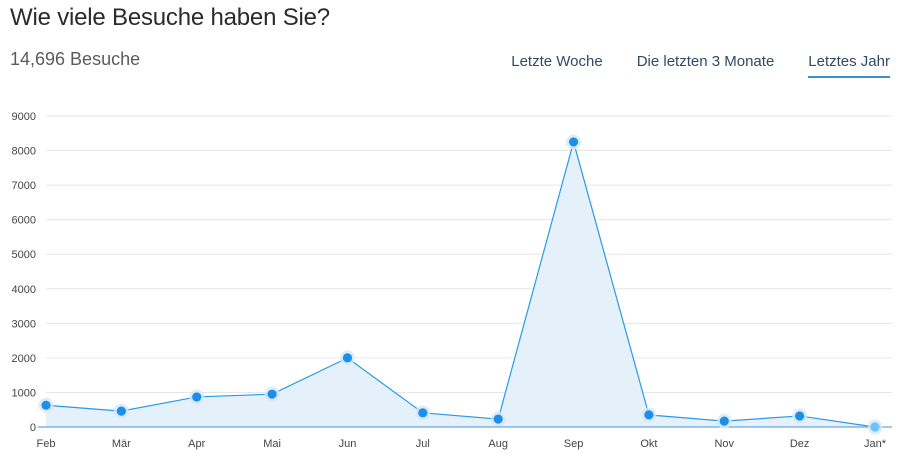  I want to click on y-tick-label: 0, so click(33, 428).